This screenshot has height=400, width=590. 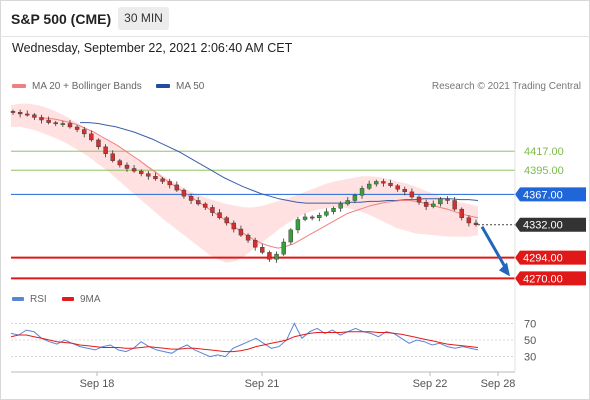 I want to click on x-tick-label: Sep 28, so click(x=498, y=384).